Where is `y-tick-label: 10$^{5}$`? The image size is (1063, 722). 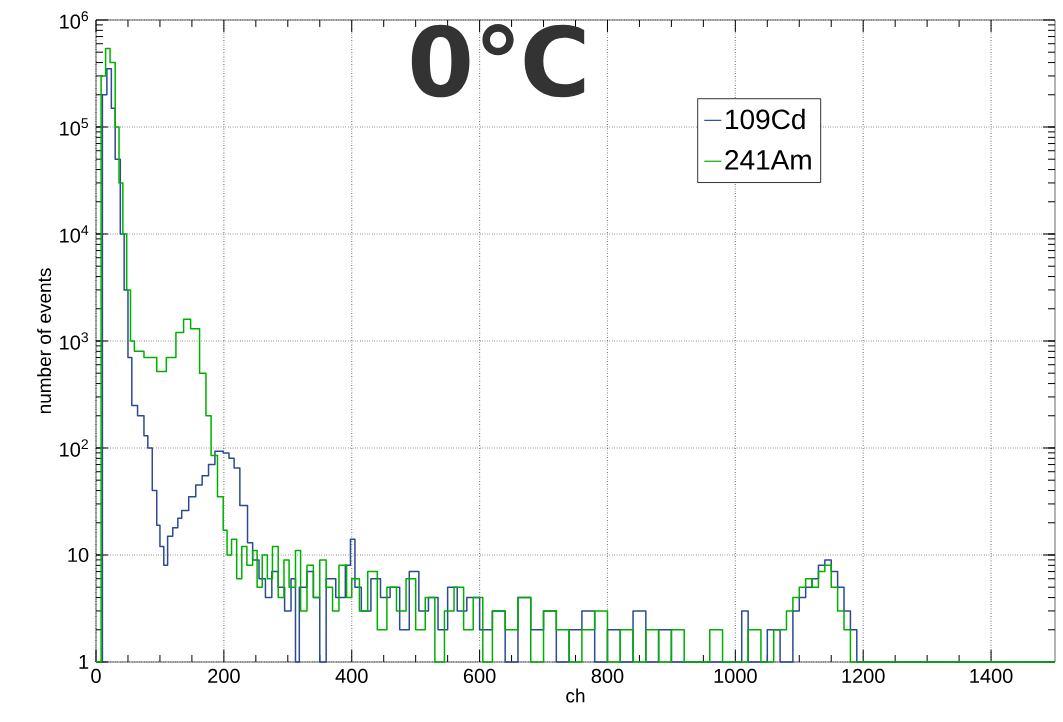
y-tick-label: 10$^{5}$ is located at coordinates (74, 127).